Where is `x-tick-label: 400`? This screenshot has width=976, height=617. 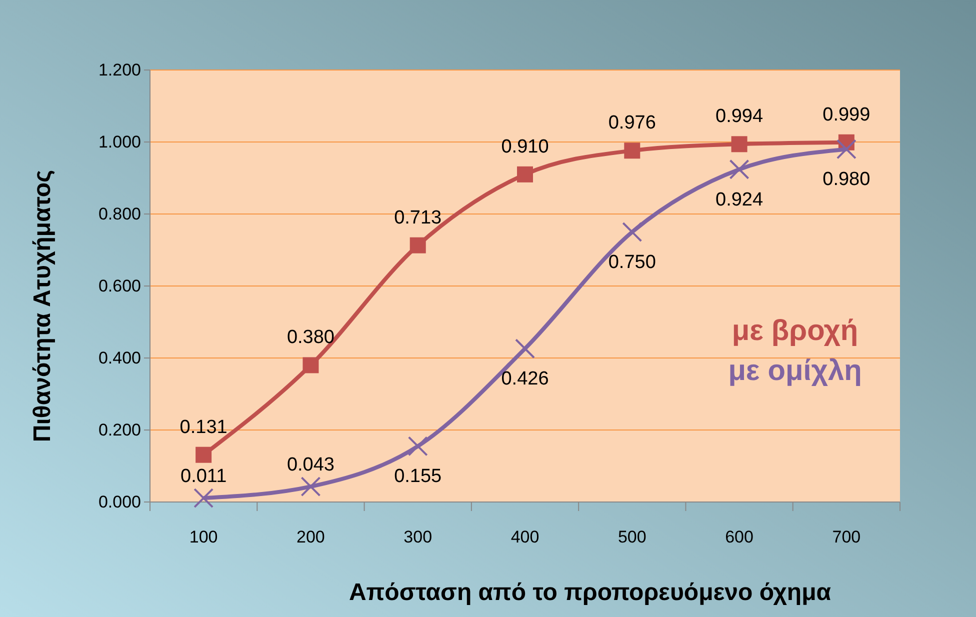 x-tick-label: 400 is located at coordinates (525, 536).